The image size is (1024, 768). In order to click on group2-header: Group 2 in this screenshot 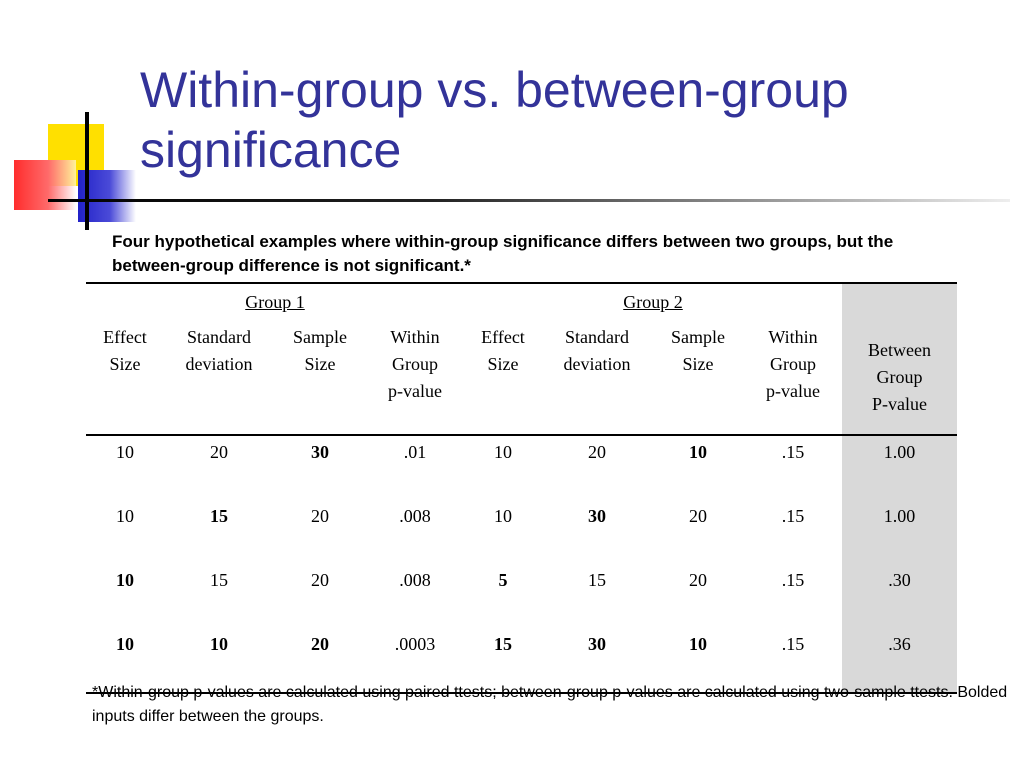, I will do `click(653, 301)`.